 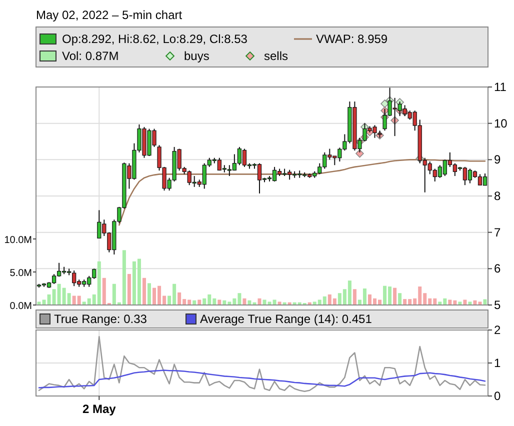 I want to click on y2-tick-label: 10.0M, so click(x=18, y=240).